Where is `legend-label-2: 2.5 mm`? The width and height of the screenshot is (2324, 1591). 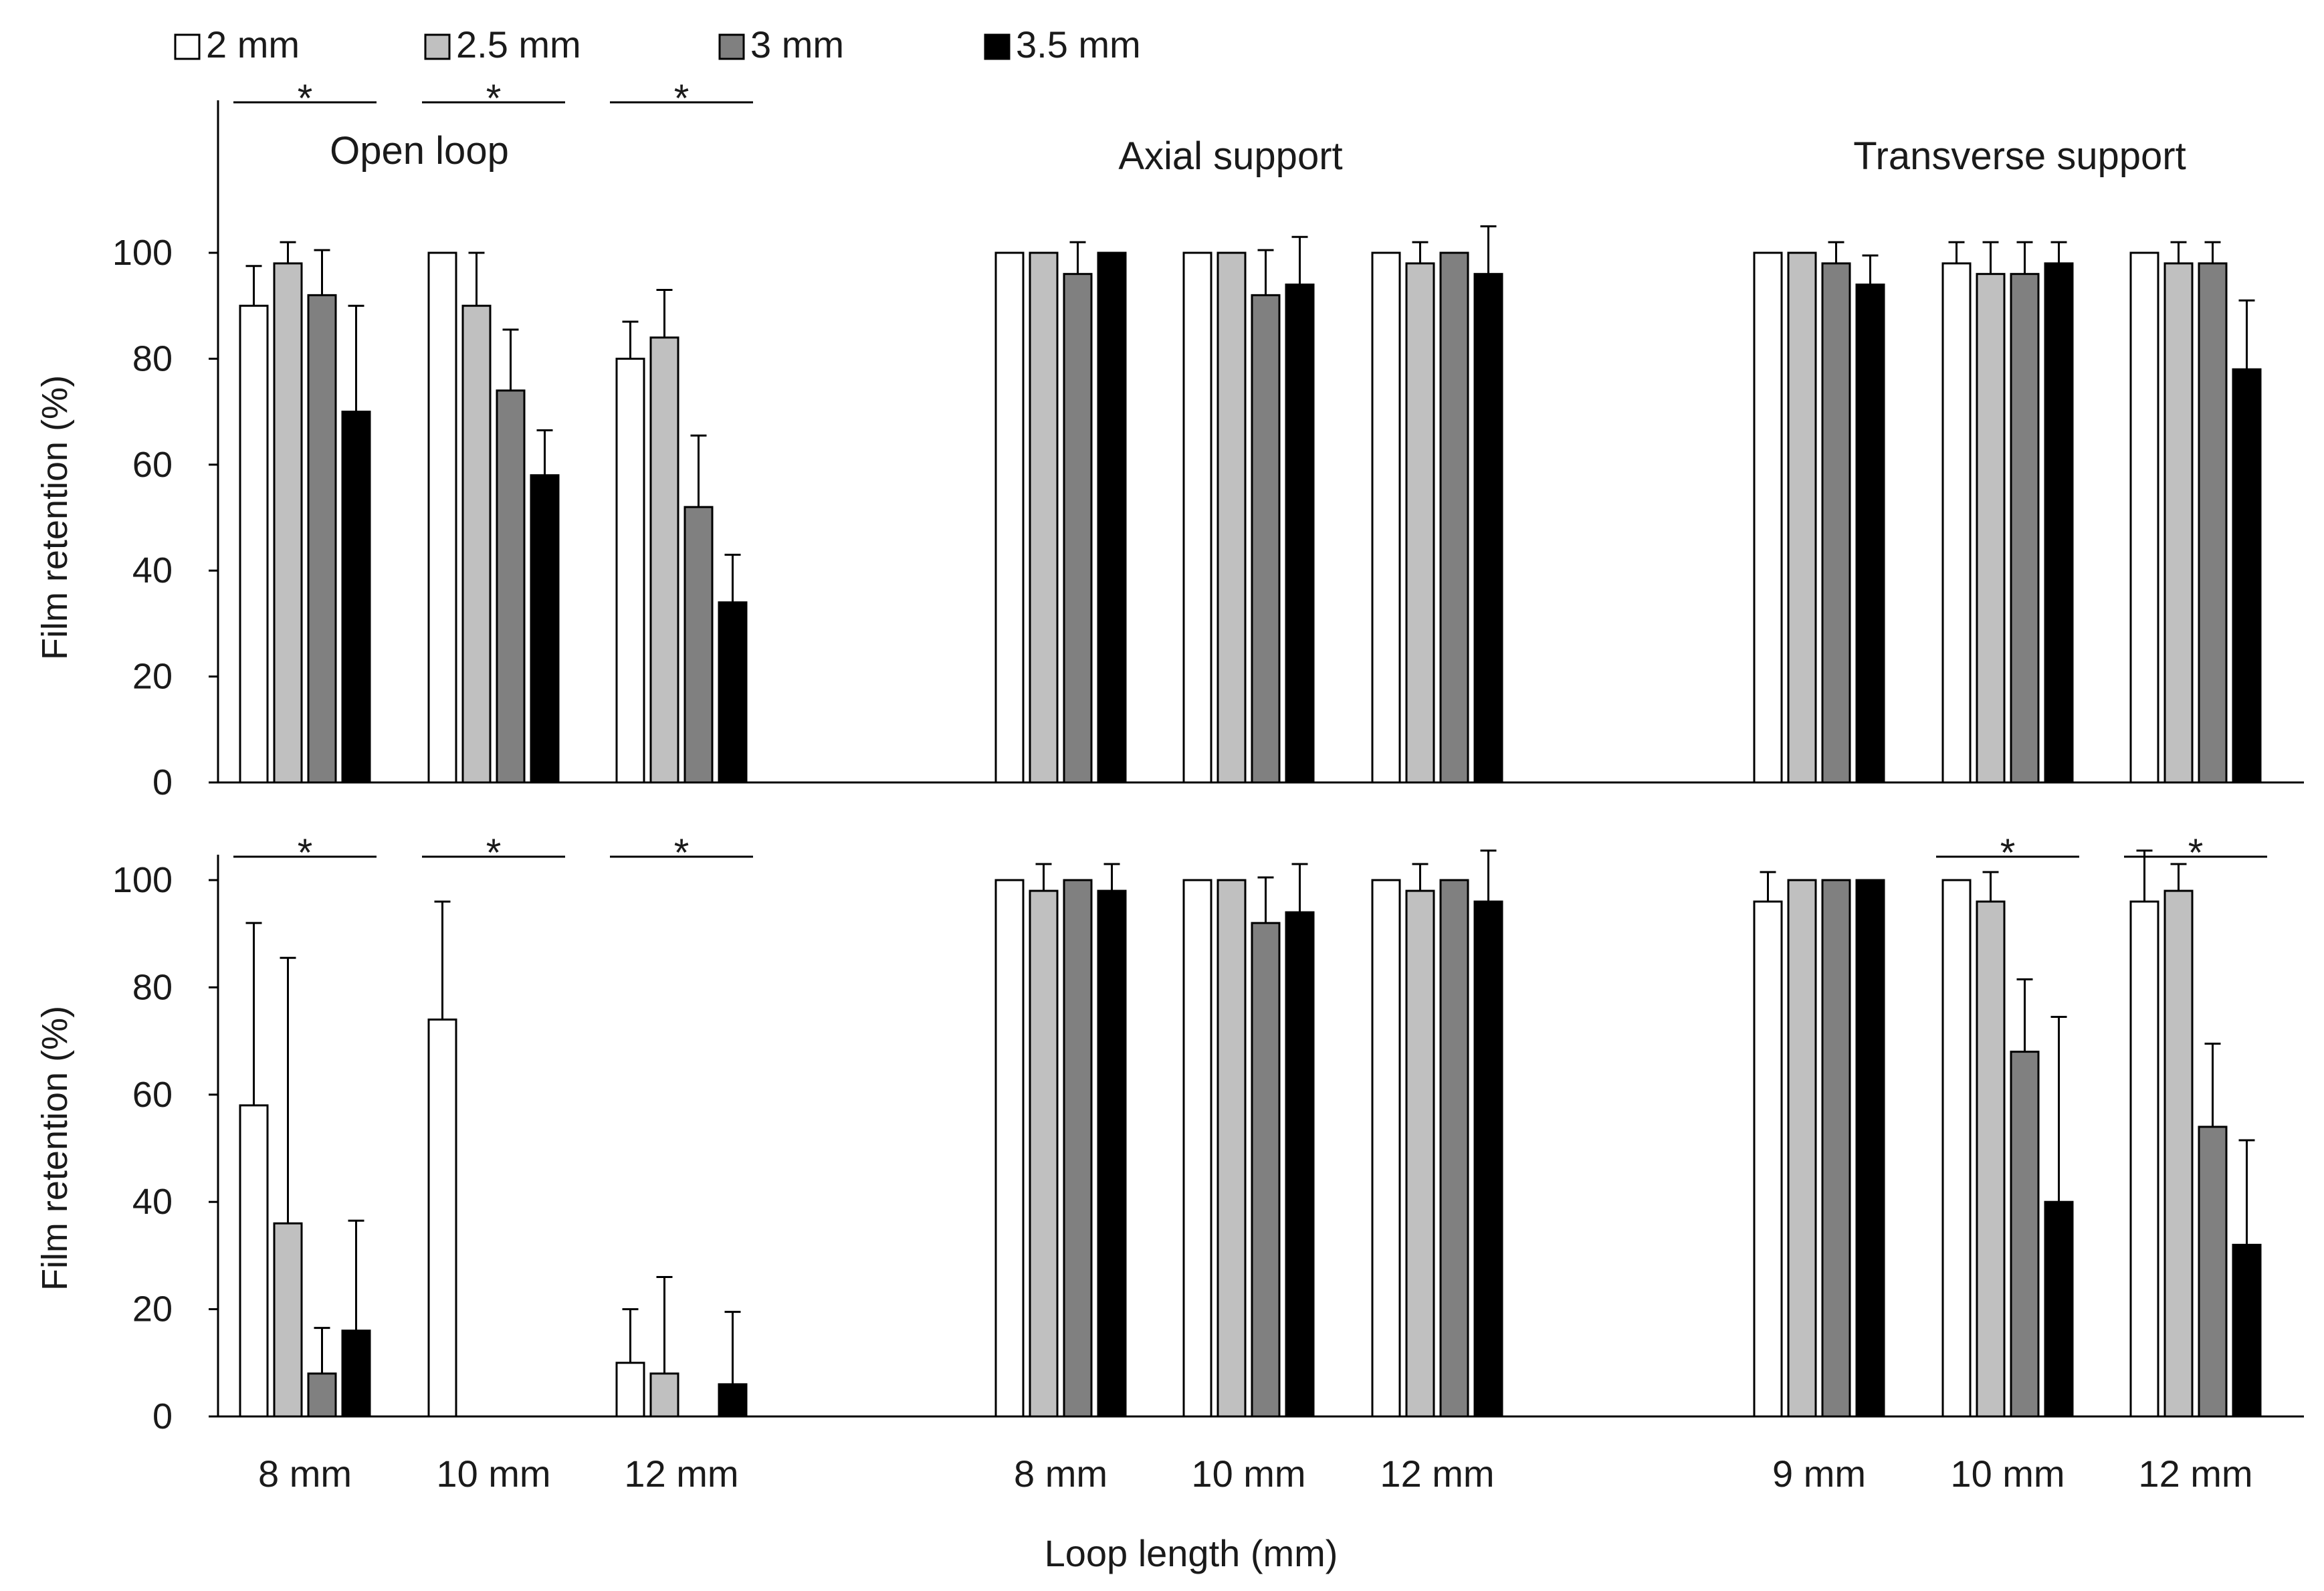 legend-label-2: 2.5 mm is located at coordinates (518, 44).